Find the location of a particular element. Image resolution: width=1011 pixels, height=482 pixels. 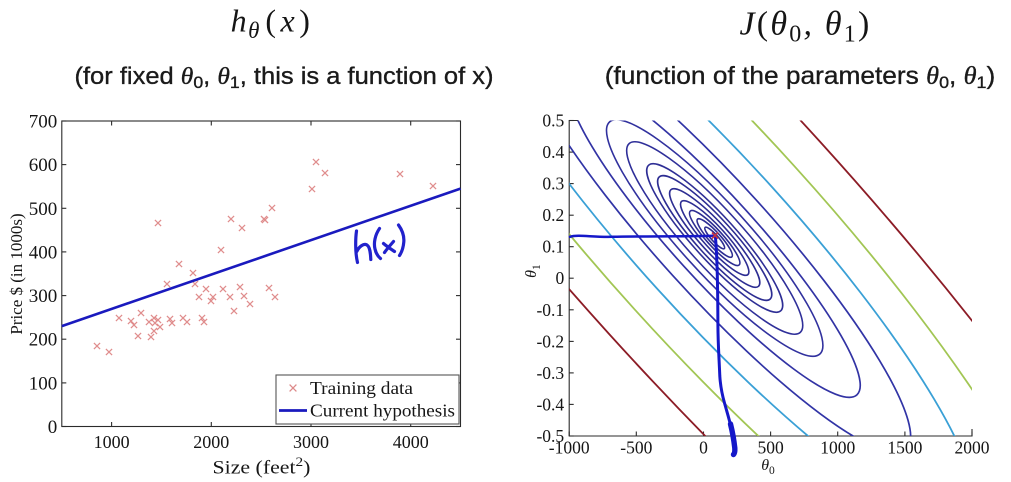

svg-text: 600 is located at coordinates (43, 165).